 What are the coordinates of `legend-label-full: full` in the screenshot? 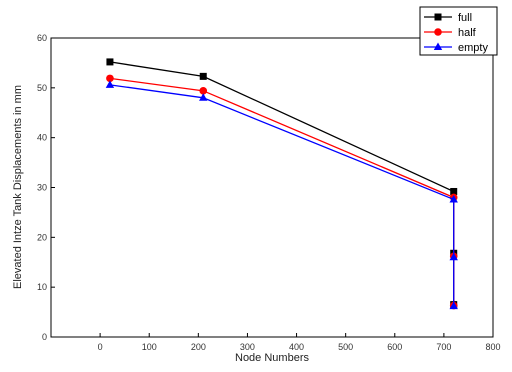 It's located at (465, 18).